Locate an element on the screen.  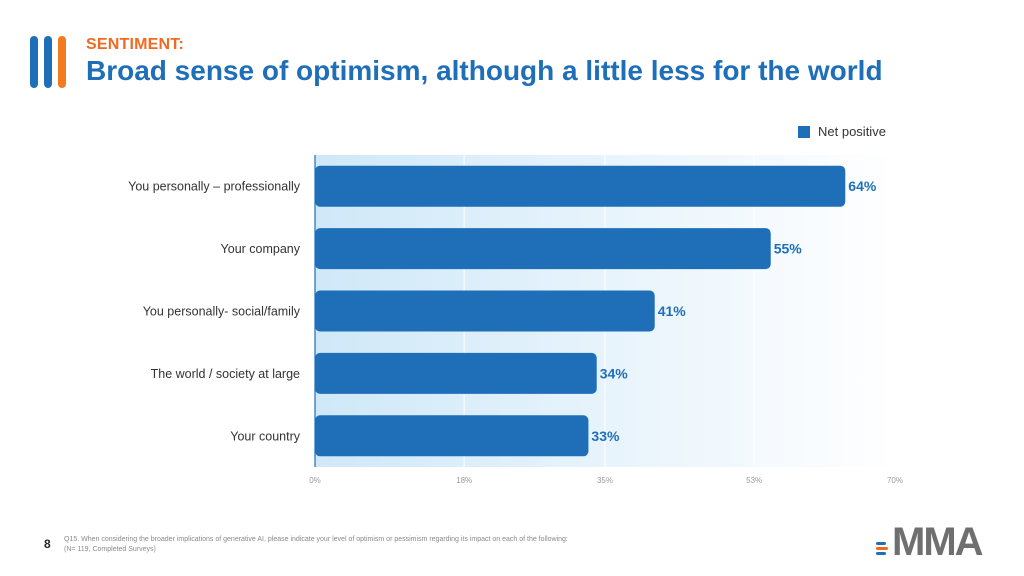
legend-label: Net positive is located at coordinates (852, 131).